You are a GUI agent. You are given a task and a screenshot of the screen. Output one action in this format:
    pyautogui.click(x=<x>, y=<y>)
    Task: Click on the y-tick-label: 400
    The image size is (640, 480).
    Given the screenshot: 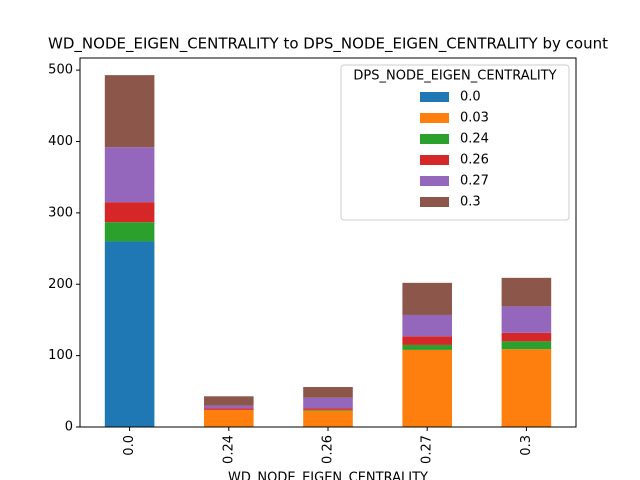 What is the action you would take?
    pyautogui.click(x=60, y=141)
    